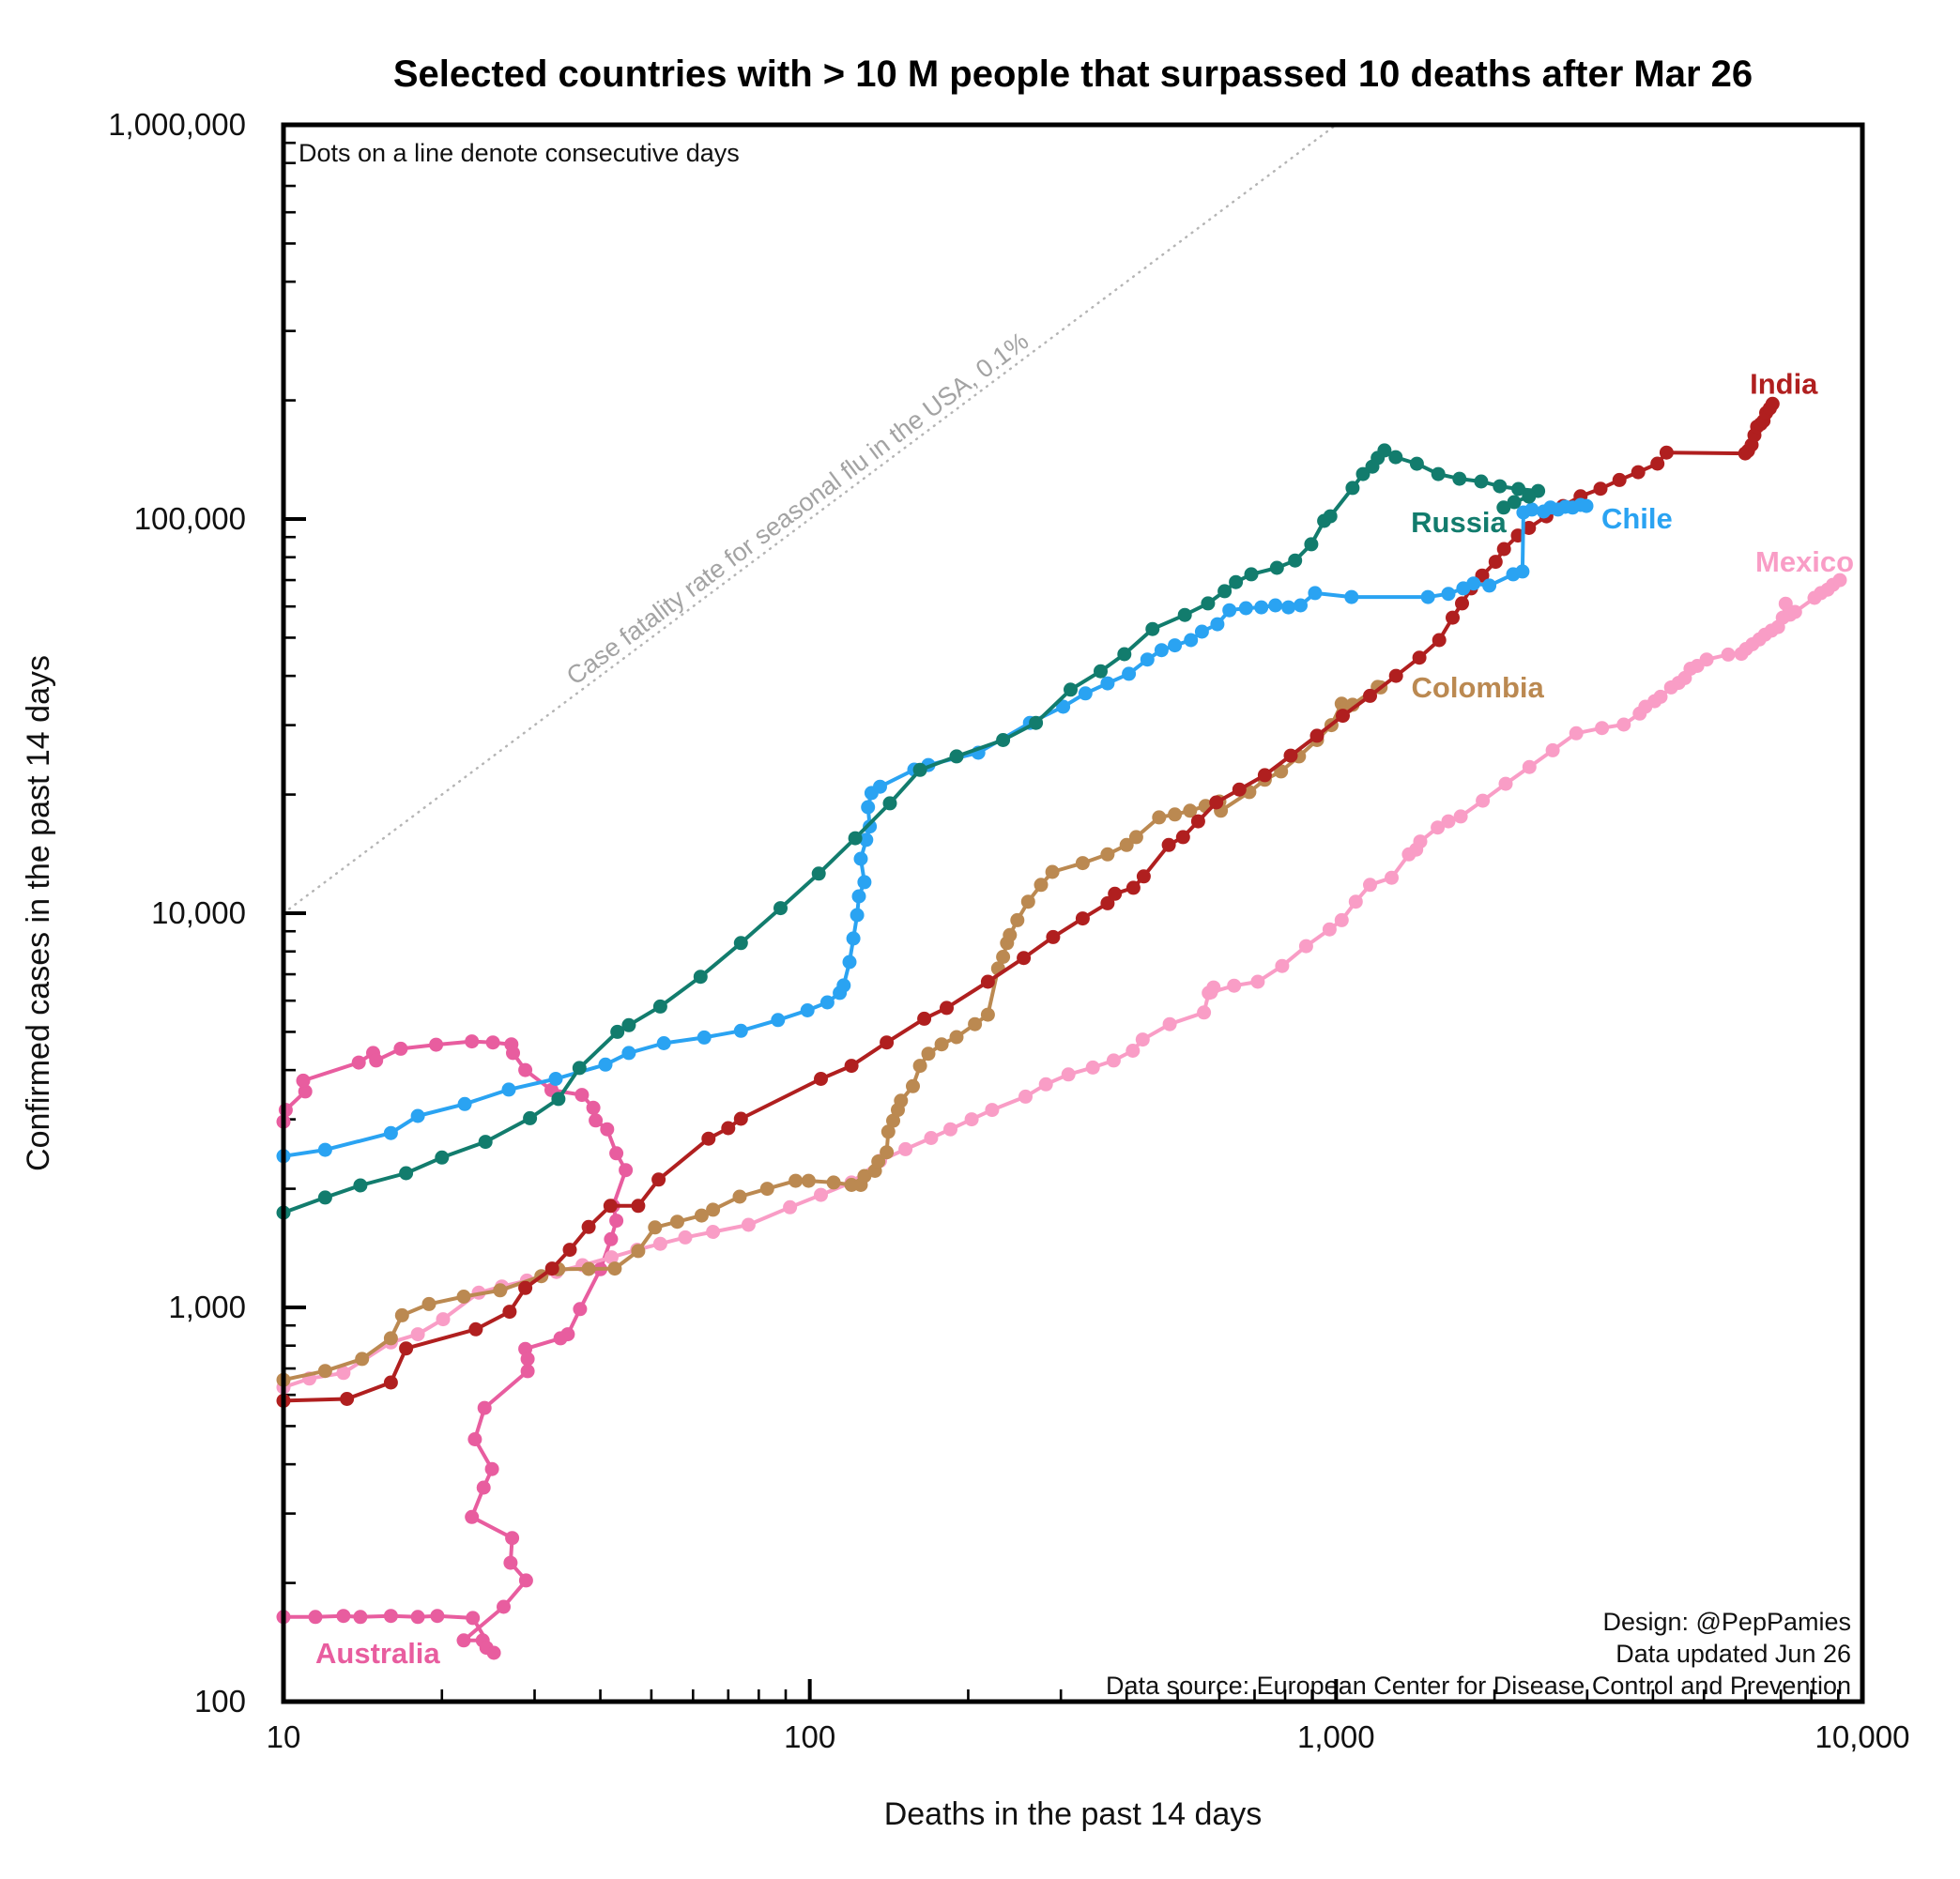  What do you see at coordinates (284, 1737) in the screenshot?
I see `x-tick-label: 10` at bounding box center [284, 1737].